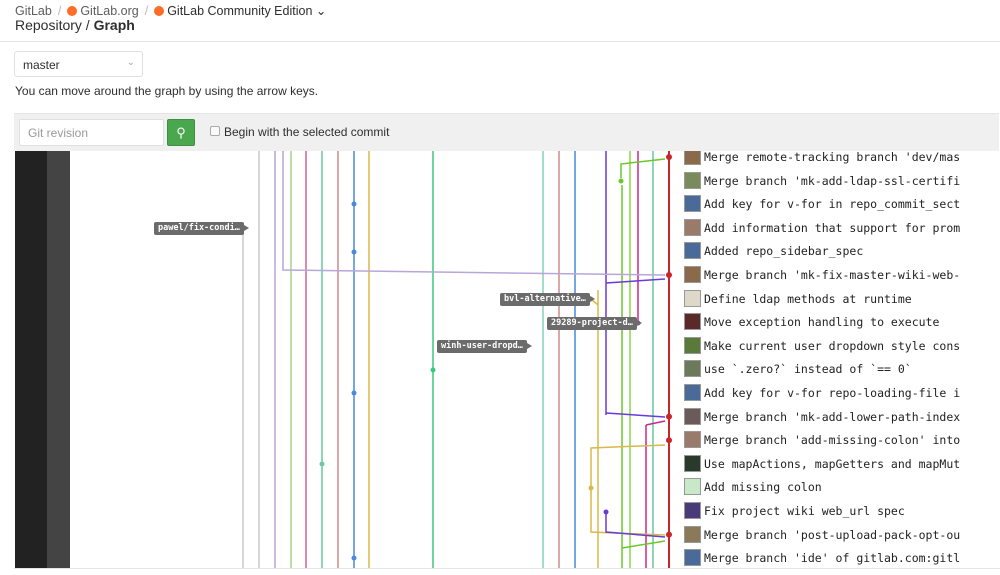 The height and width of the screenshot is (575, 1000). I want to click on breadcrumb-repository: Repository, so click(48, 25).